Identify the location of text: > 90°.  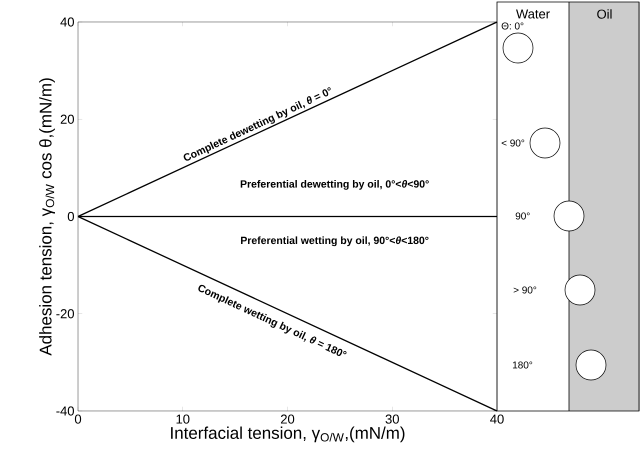
(525, 290).